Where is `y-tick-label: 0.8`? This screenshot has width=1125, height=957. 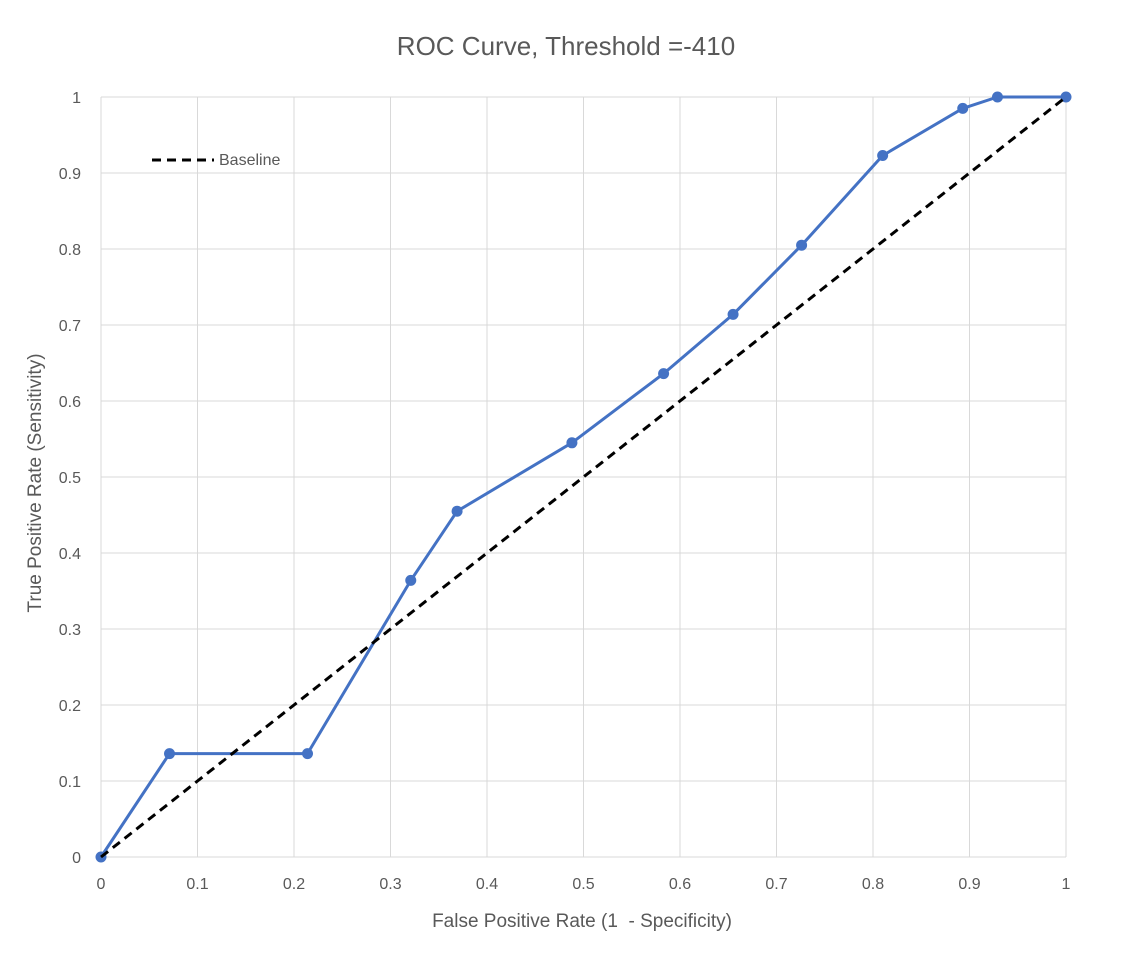 y-tick-label: 0.8 is located at coordinates (70, 250).